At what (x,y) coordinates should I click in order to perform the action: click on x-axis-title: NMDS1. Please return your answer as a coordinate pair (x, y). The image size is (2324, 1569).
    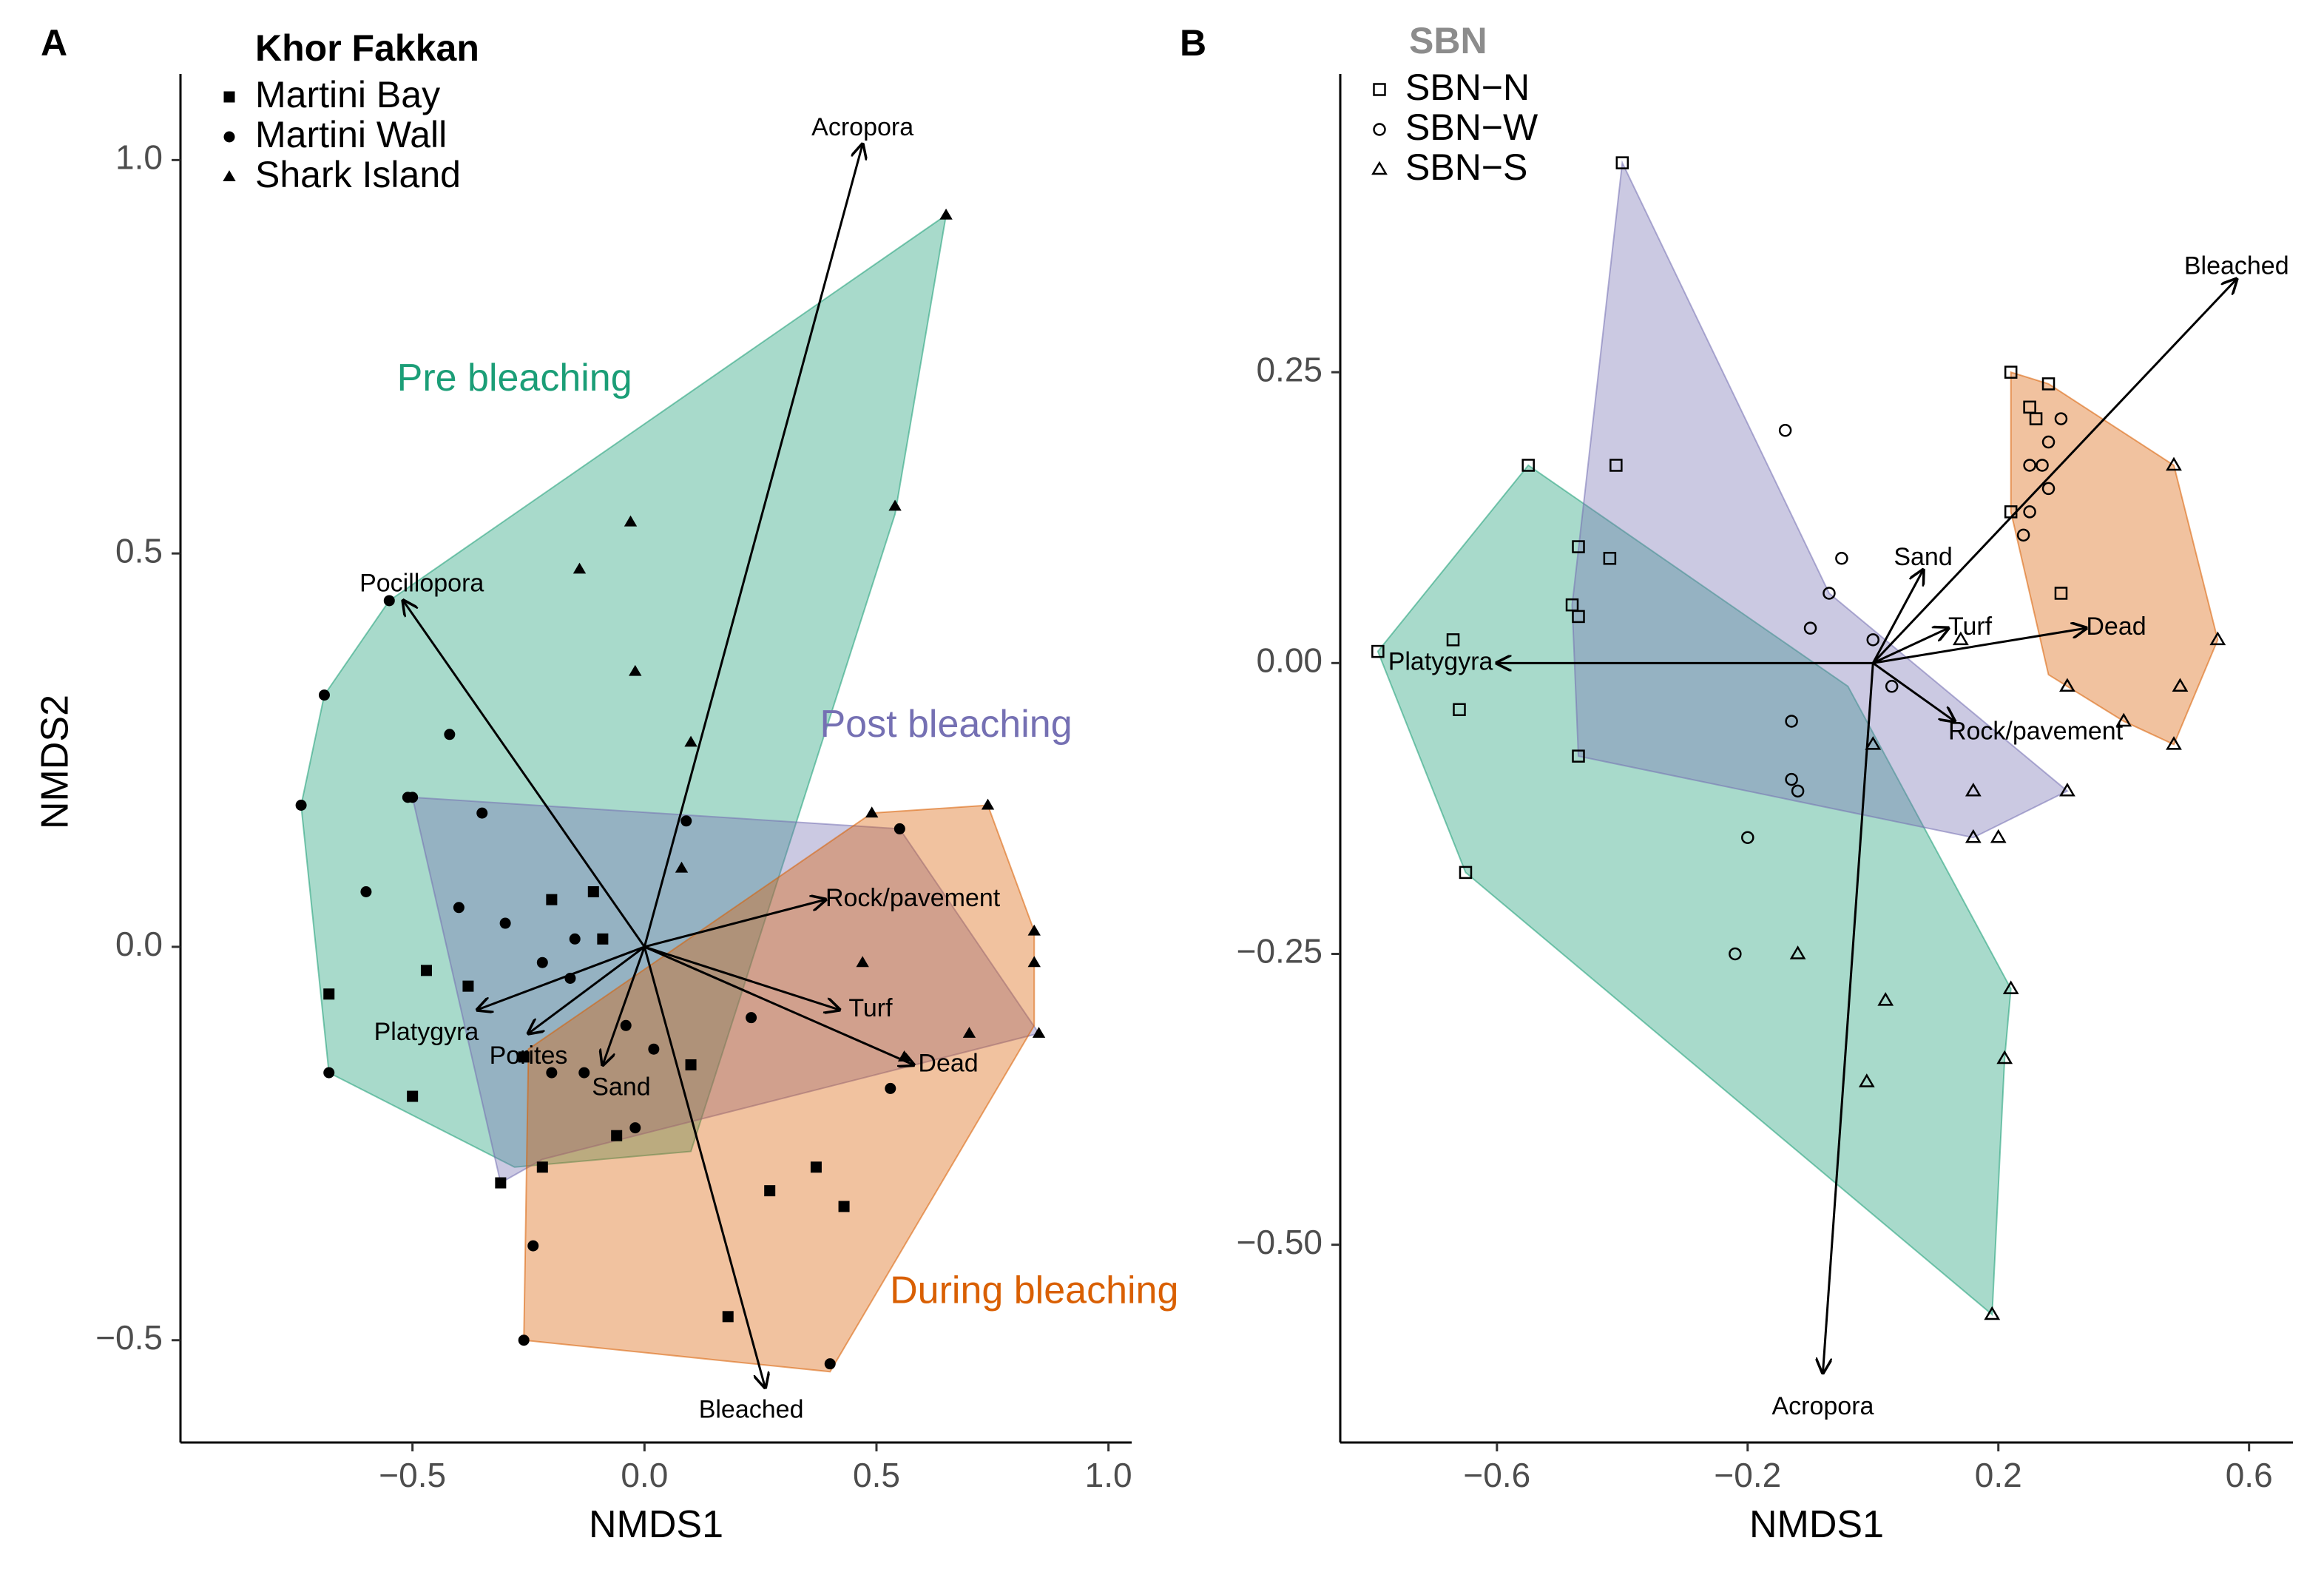
    Looking at the image, I should click on (1816, 1524).